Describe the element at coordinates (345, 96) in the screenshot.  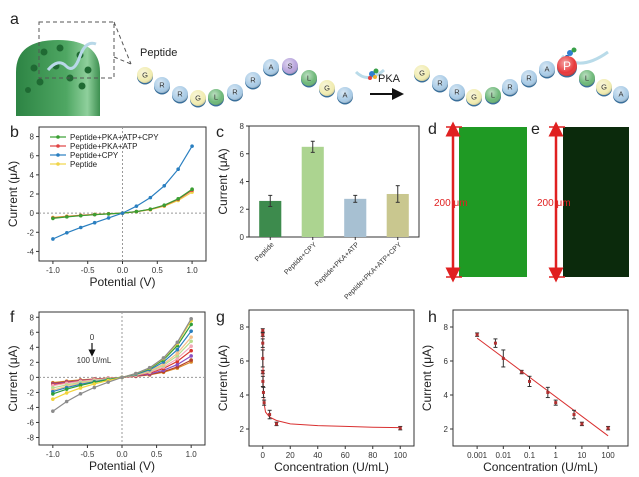
I see `residue-bead: A` at that location.